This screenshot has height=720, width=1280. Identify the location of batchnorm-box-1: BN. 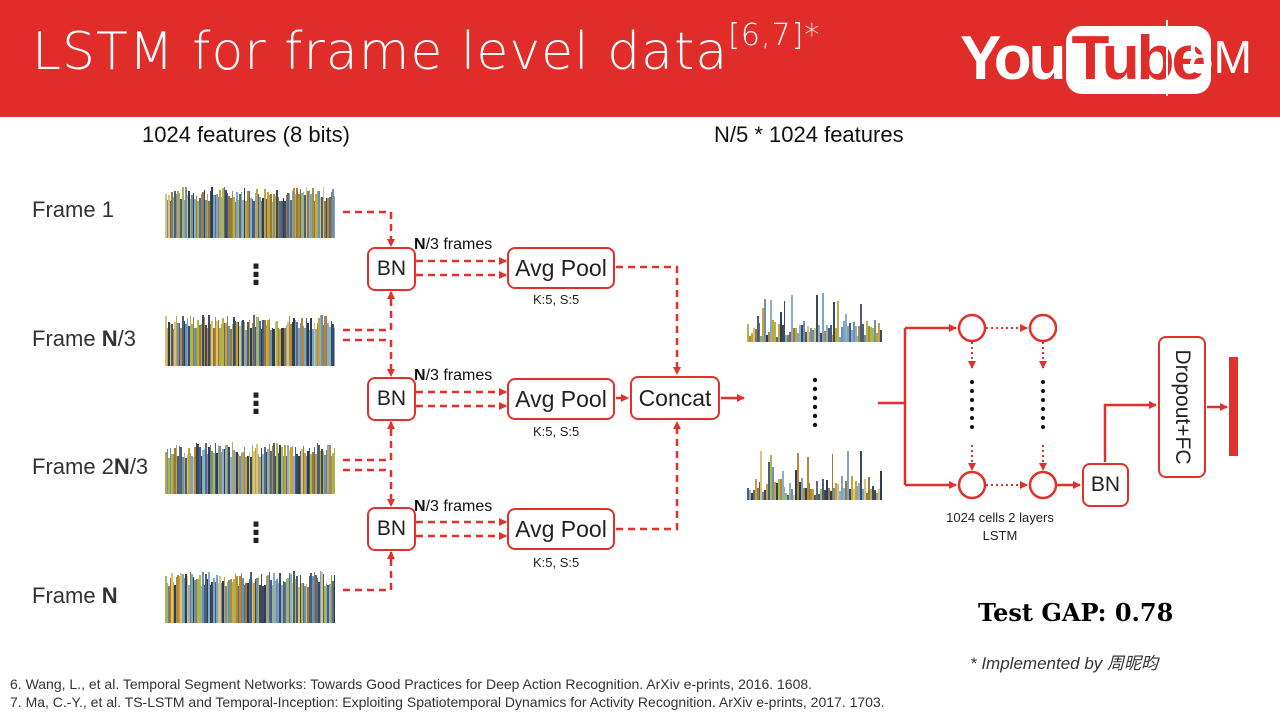
(391, 269).